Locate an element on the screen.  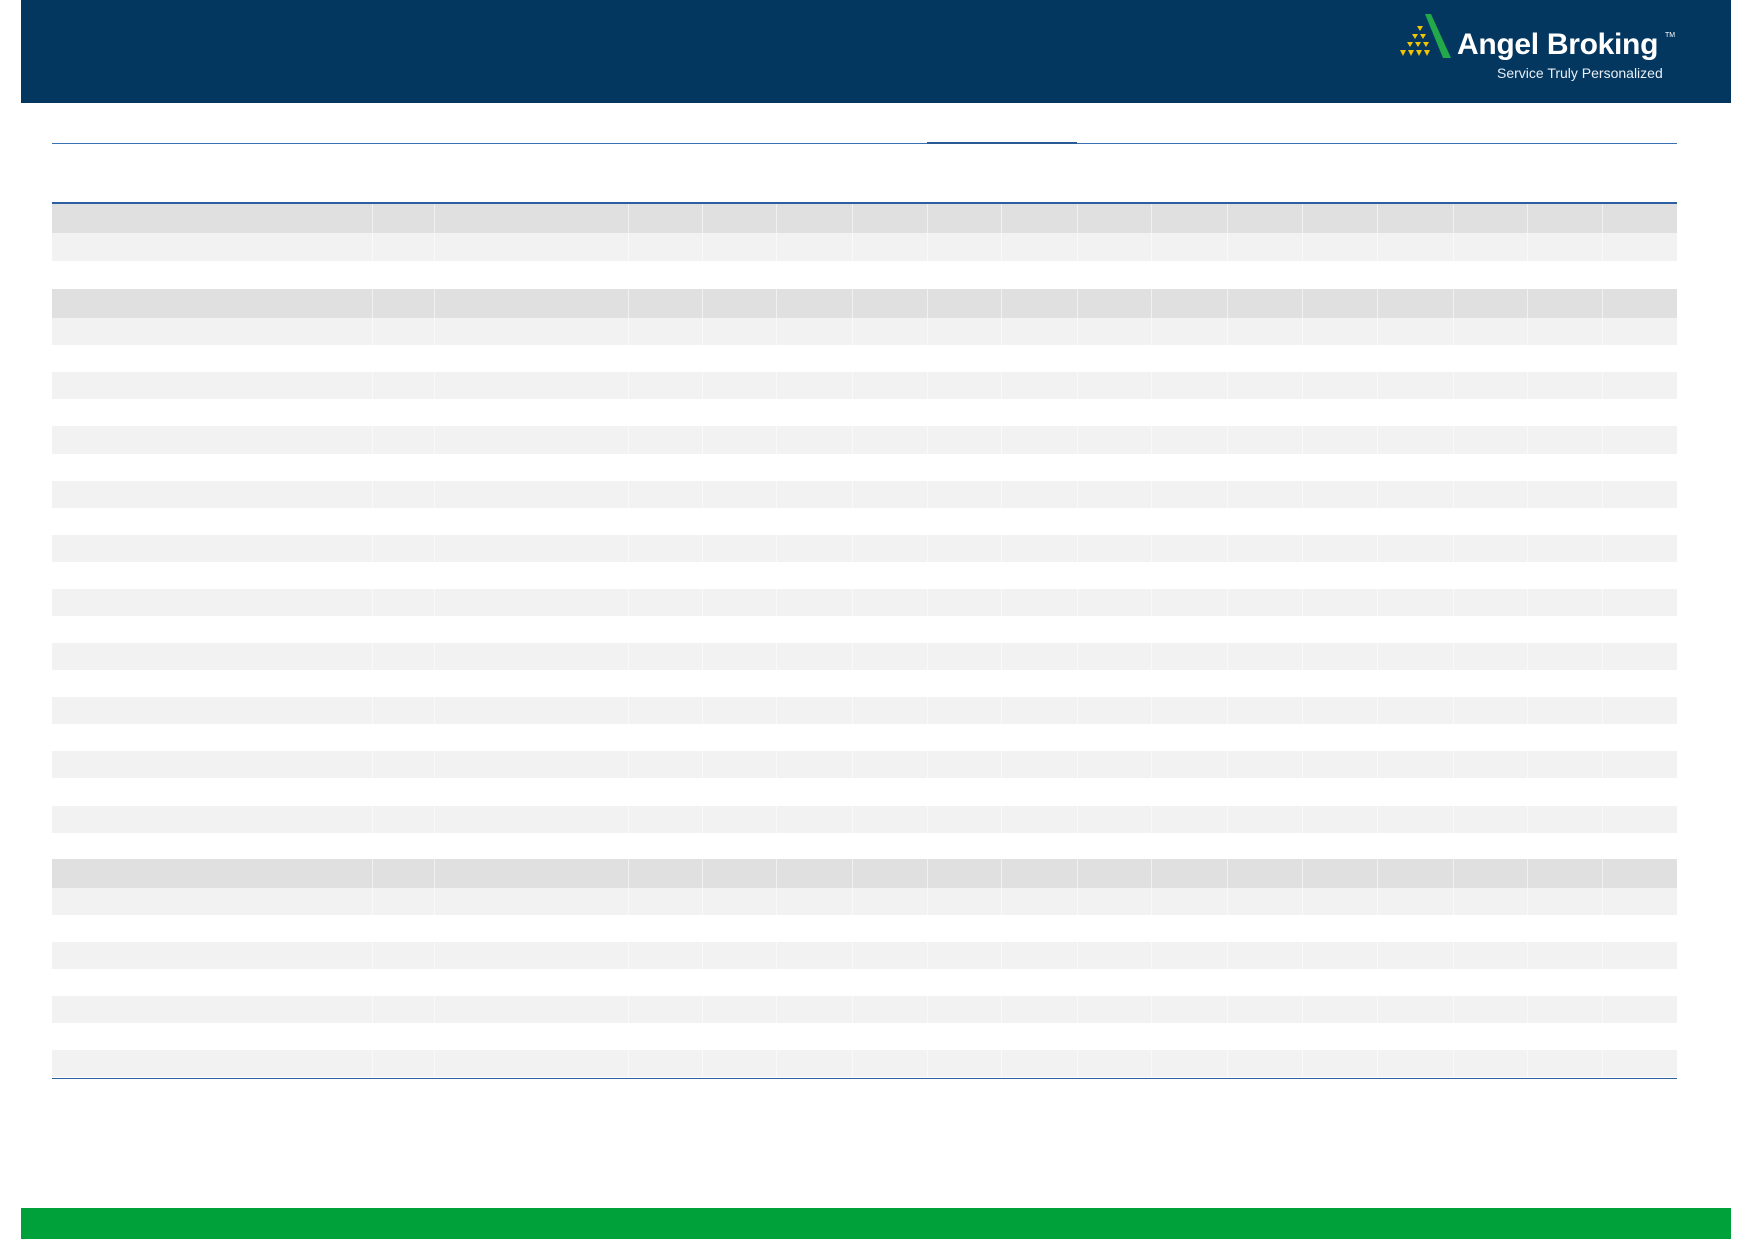
title-divider is located at coordinates (864, 143).